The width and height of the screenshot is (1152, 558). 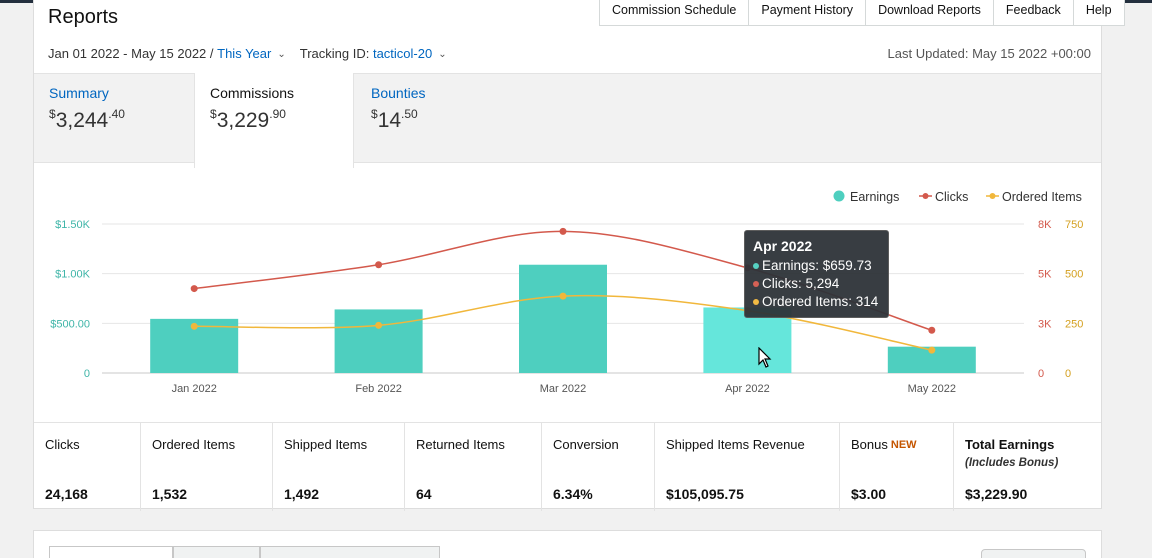 I want to click on feedback-link: Feedback, so click(x=1032, y=12).